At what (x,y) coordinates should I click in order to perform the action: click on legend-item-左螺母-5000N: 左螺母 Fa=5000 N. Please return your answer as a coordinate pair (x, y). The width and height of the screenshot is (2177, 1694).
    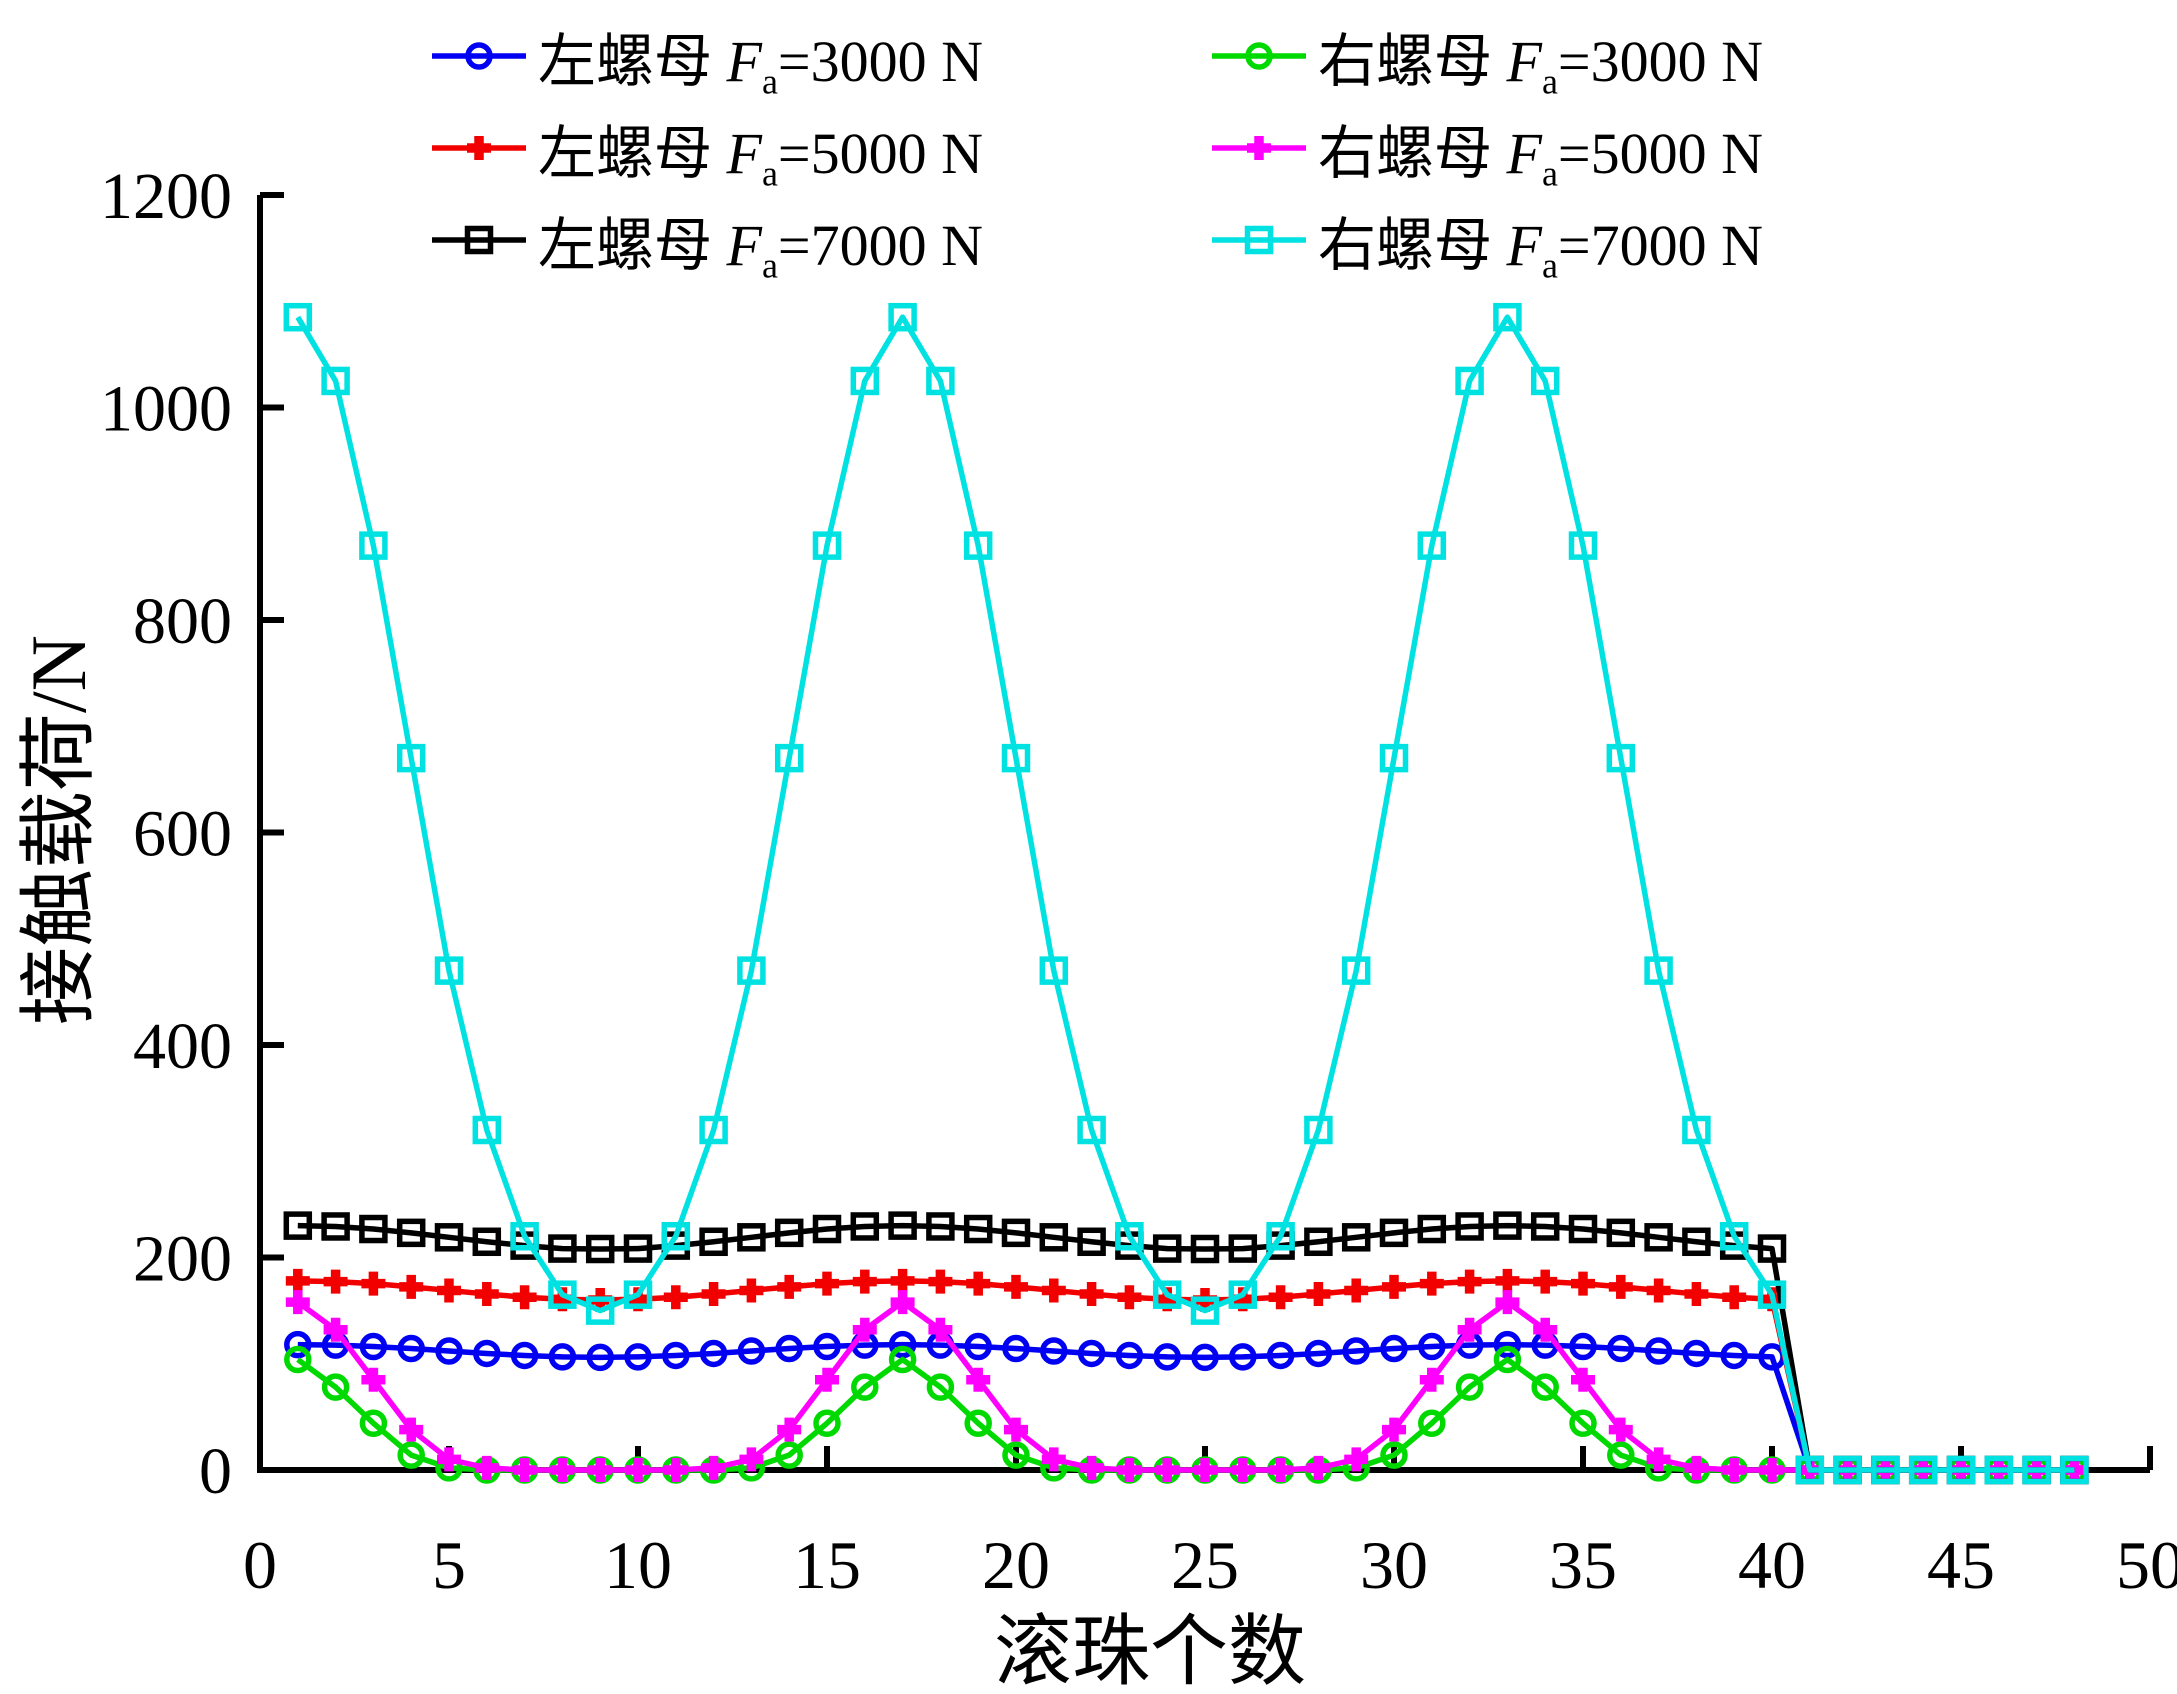
    Looking at the image, I should click on (820, 148).